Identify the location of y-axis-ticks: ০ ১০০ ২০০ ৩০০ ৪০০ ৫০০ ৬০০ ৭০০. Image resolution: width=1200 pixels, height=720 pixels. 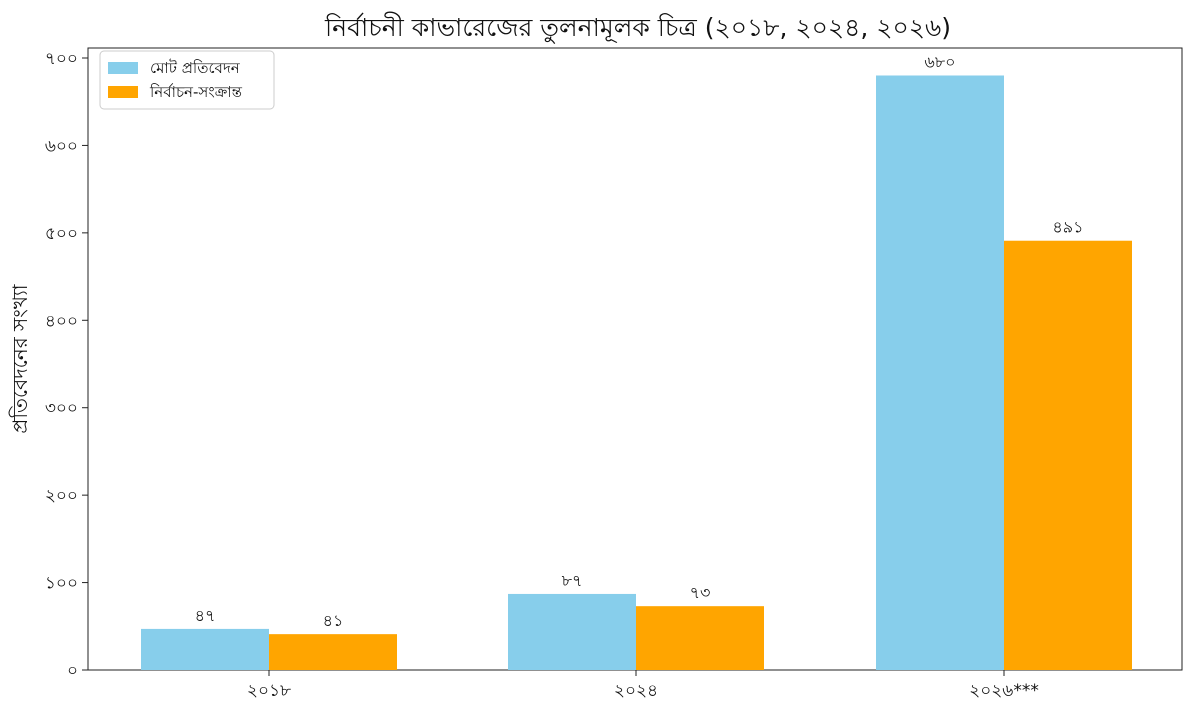
(66, 365).